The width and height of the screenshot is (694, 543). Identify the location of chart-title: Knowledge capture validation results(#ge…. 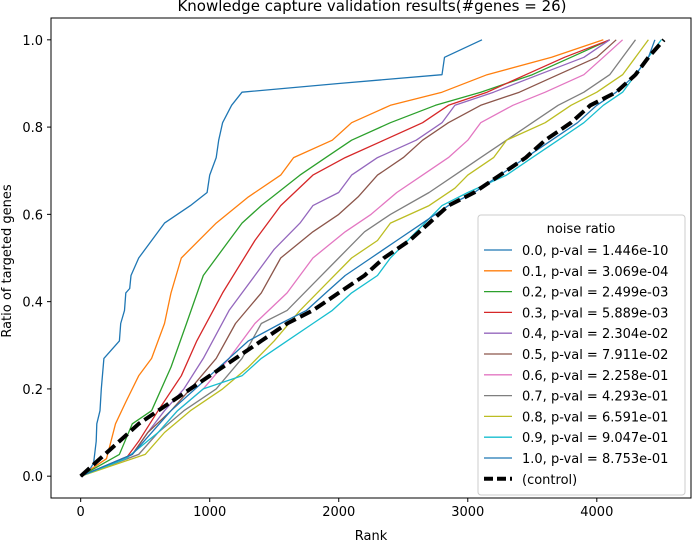
(371, 7).